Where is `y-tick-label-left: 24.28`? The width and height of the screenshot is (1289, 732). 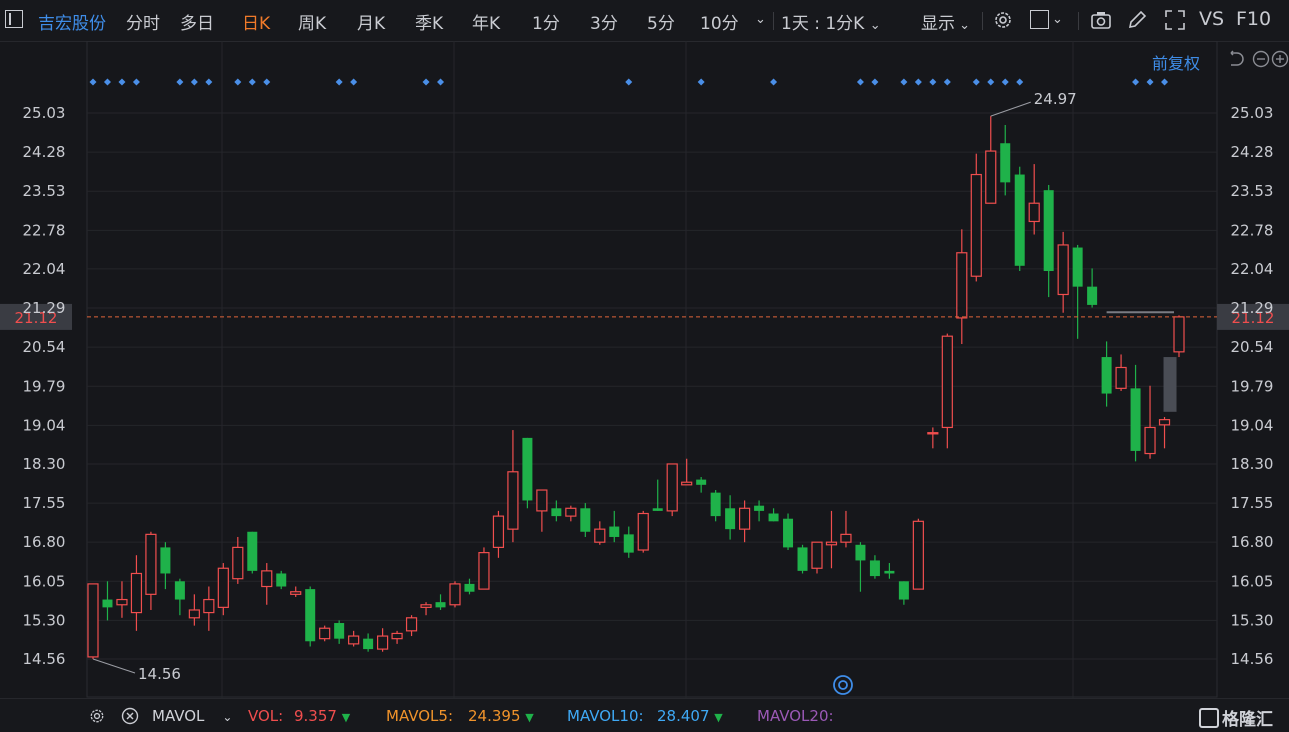 y-tick-label-left: 24.28 is located at coordinates (44, 152).